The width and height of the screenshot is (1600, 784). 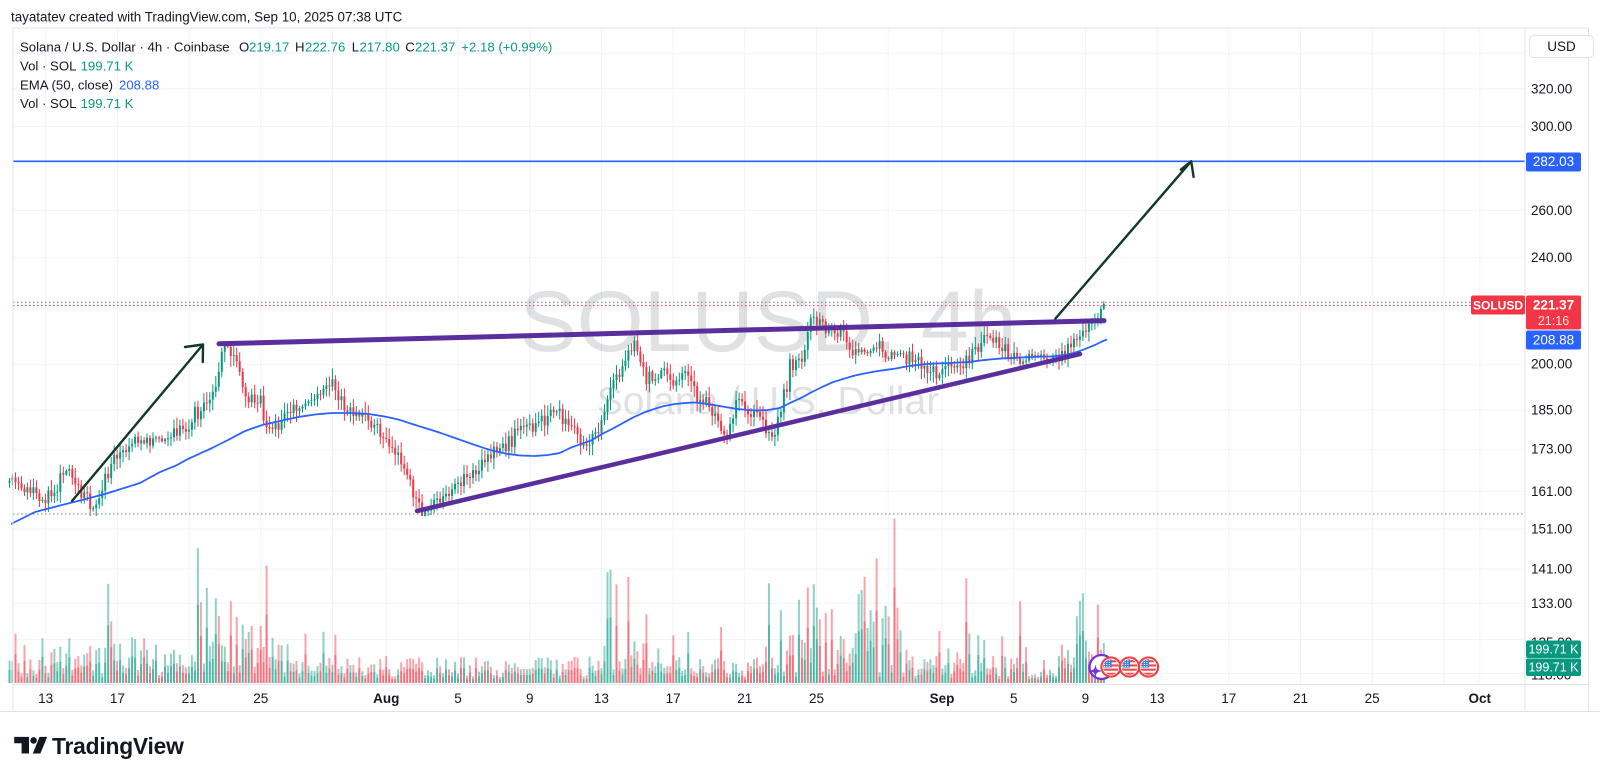 What do you see at coordinates (1498, 306) in the screenshot?
I see `svg-text: SOLUSD` at bounding box center [1498, 306].